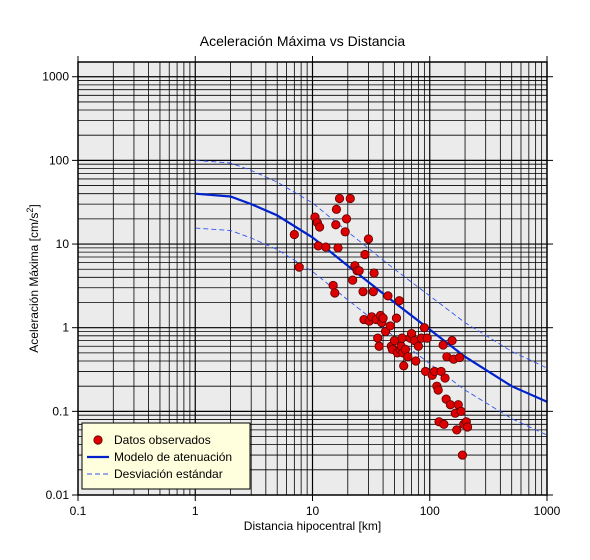 This screenshot has height=560, width=590. I want to click on x-tick-label: 1000, so click(547, 511).